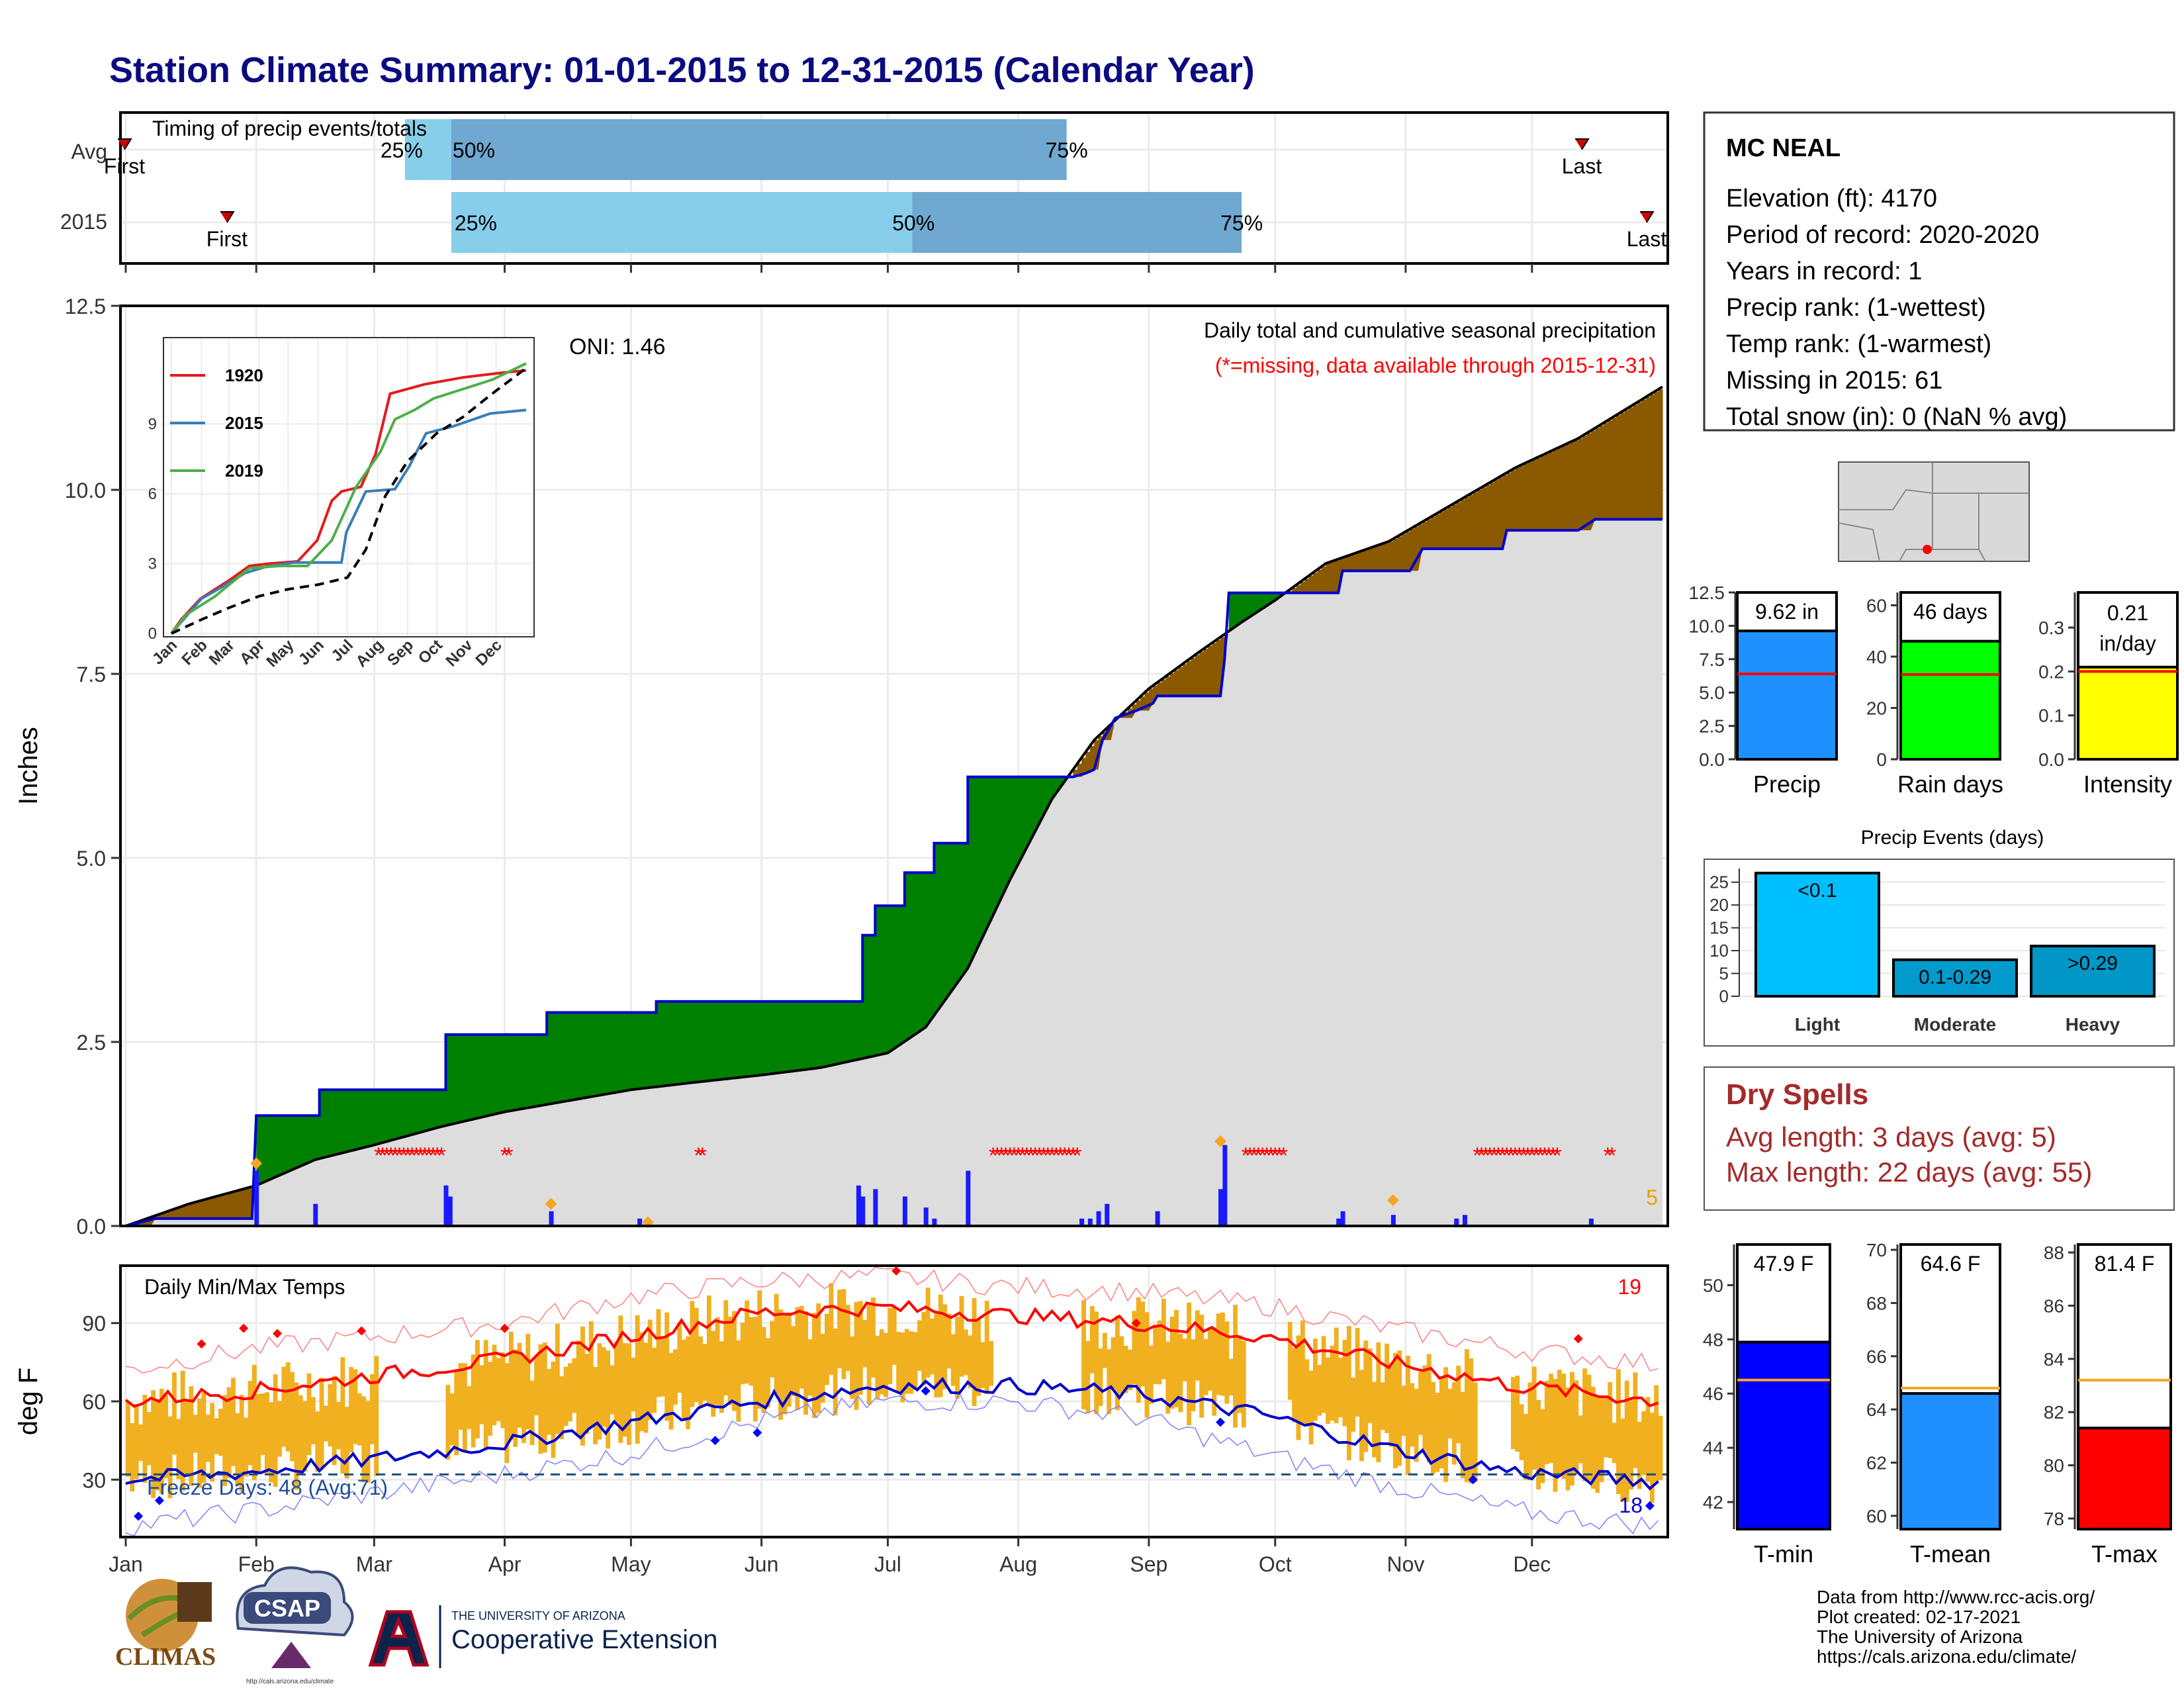 This screenshot has height=1688, width=2184. I want to click on mini-y-tick-label: 70, so click(1877, 1250).